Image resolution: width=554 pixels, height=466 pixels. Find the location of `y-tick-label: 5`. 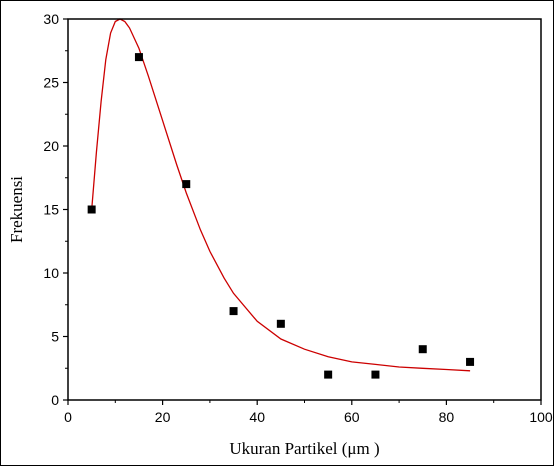

y-tick-label: 5 is located at coordinates (55, 337).